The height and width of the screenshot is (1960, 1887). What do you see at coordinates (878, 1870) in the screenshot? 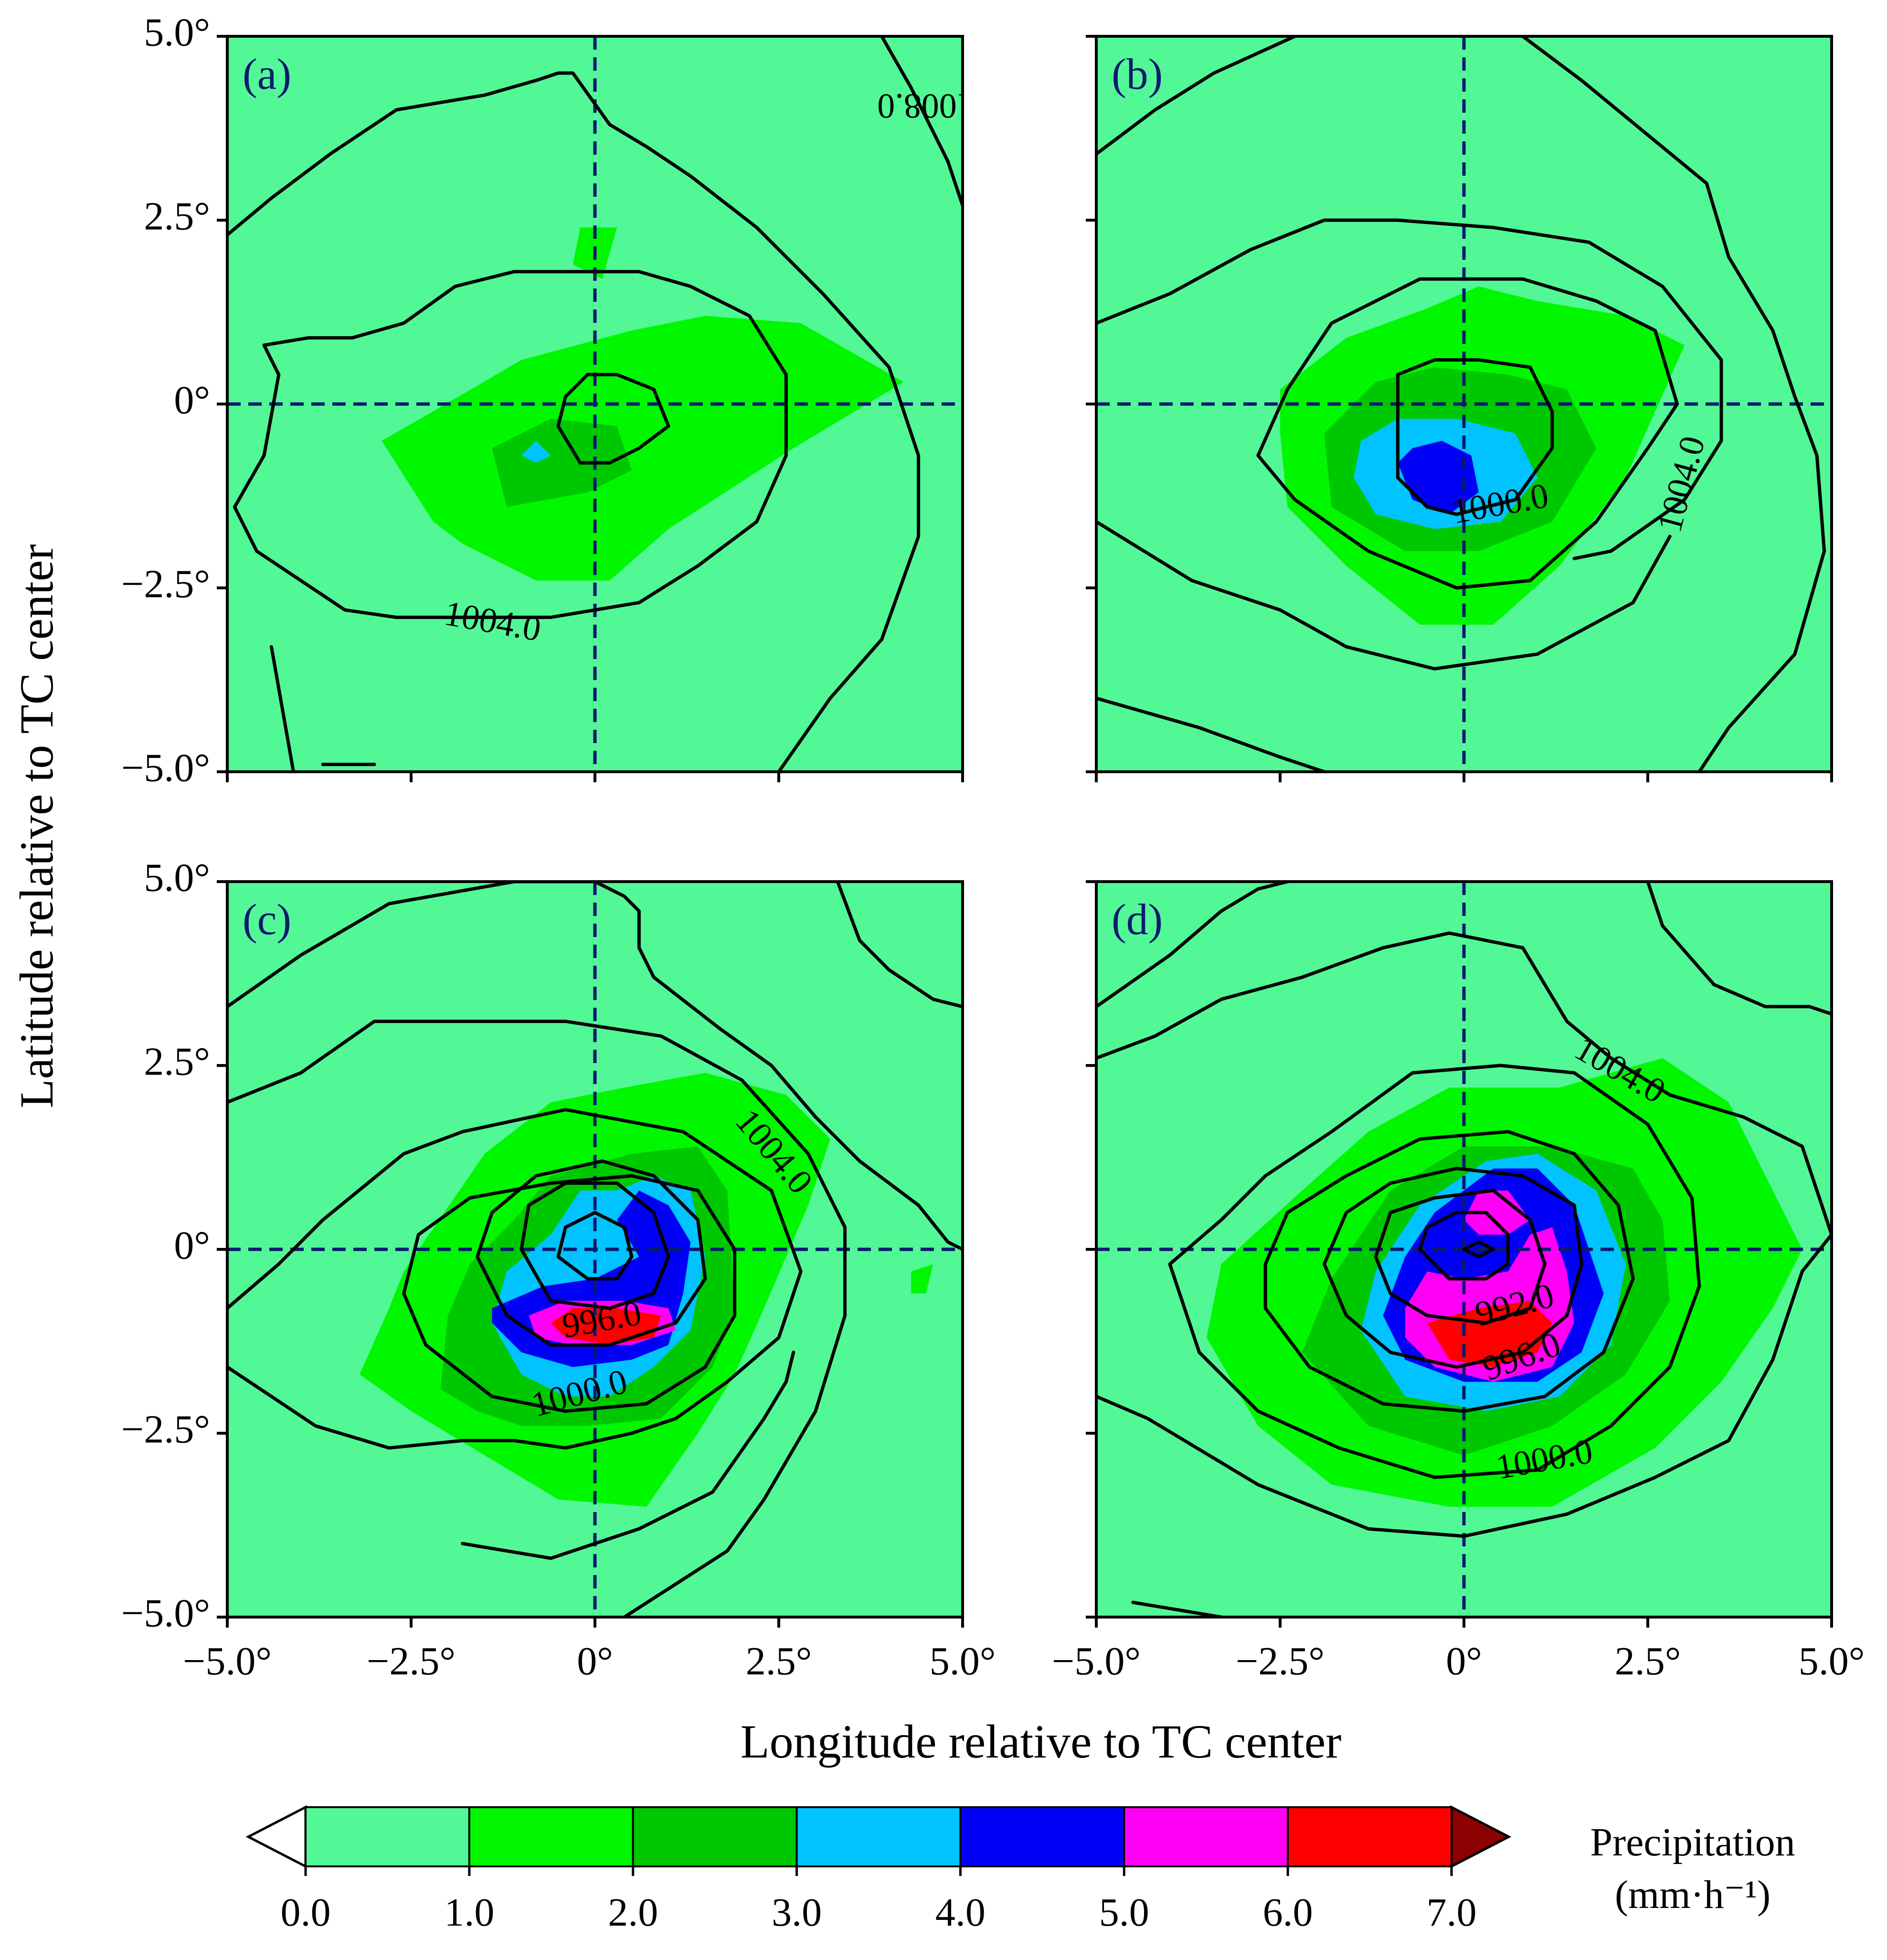
I see `colorbar: 0.0 1.0 2.0 3.0 4.0 5.0 6.0 7.0` at bounding box center [878, 1870].